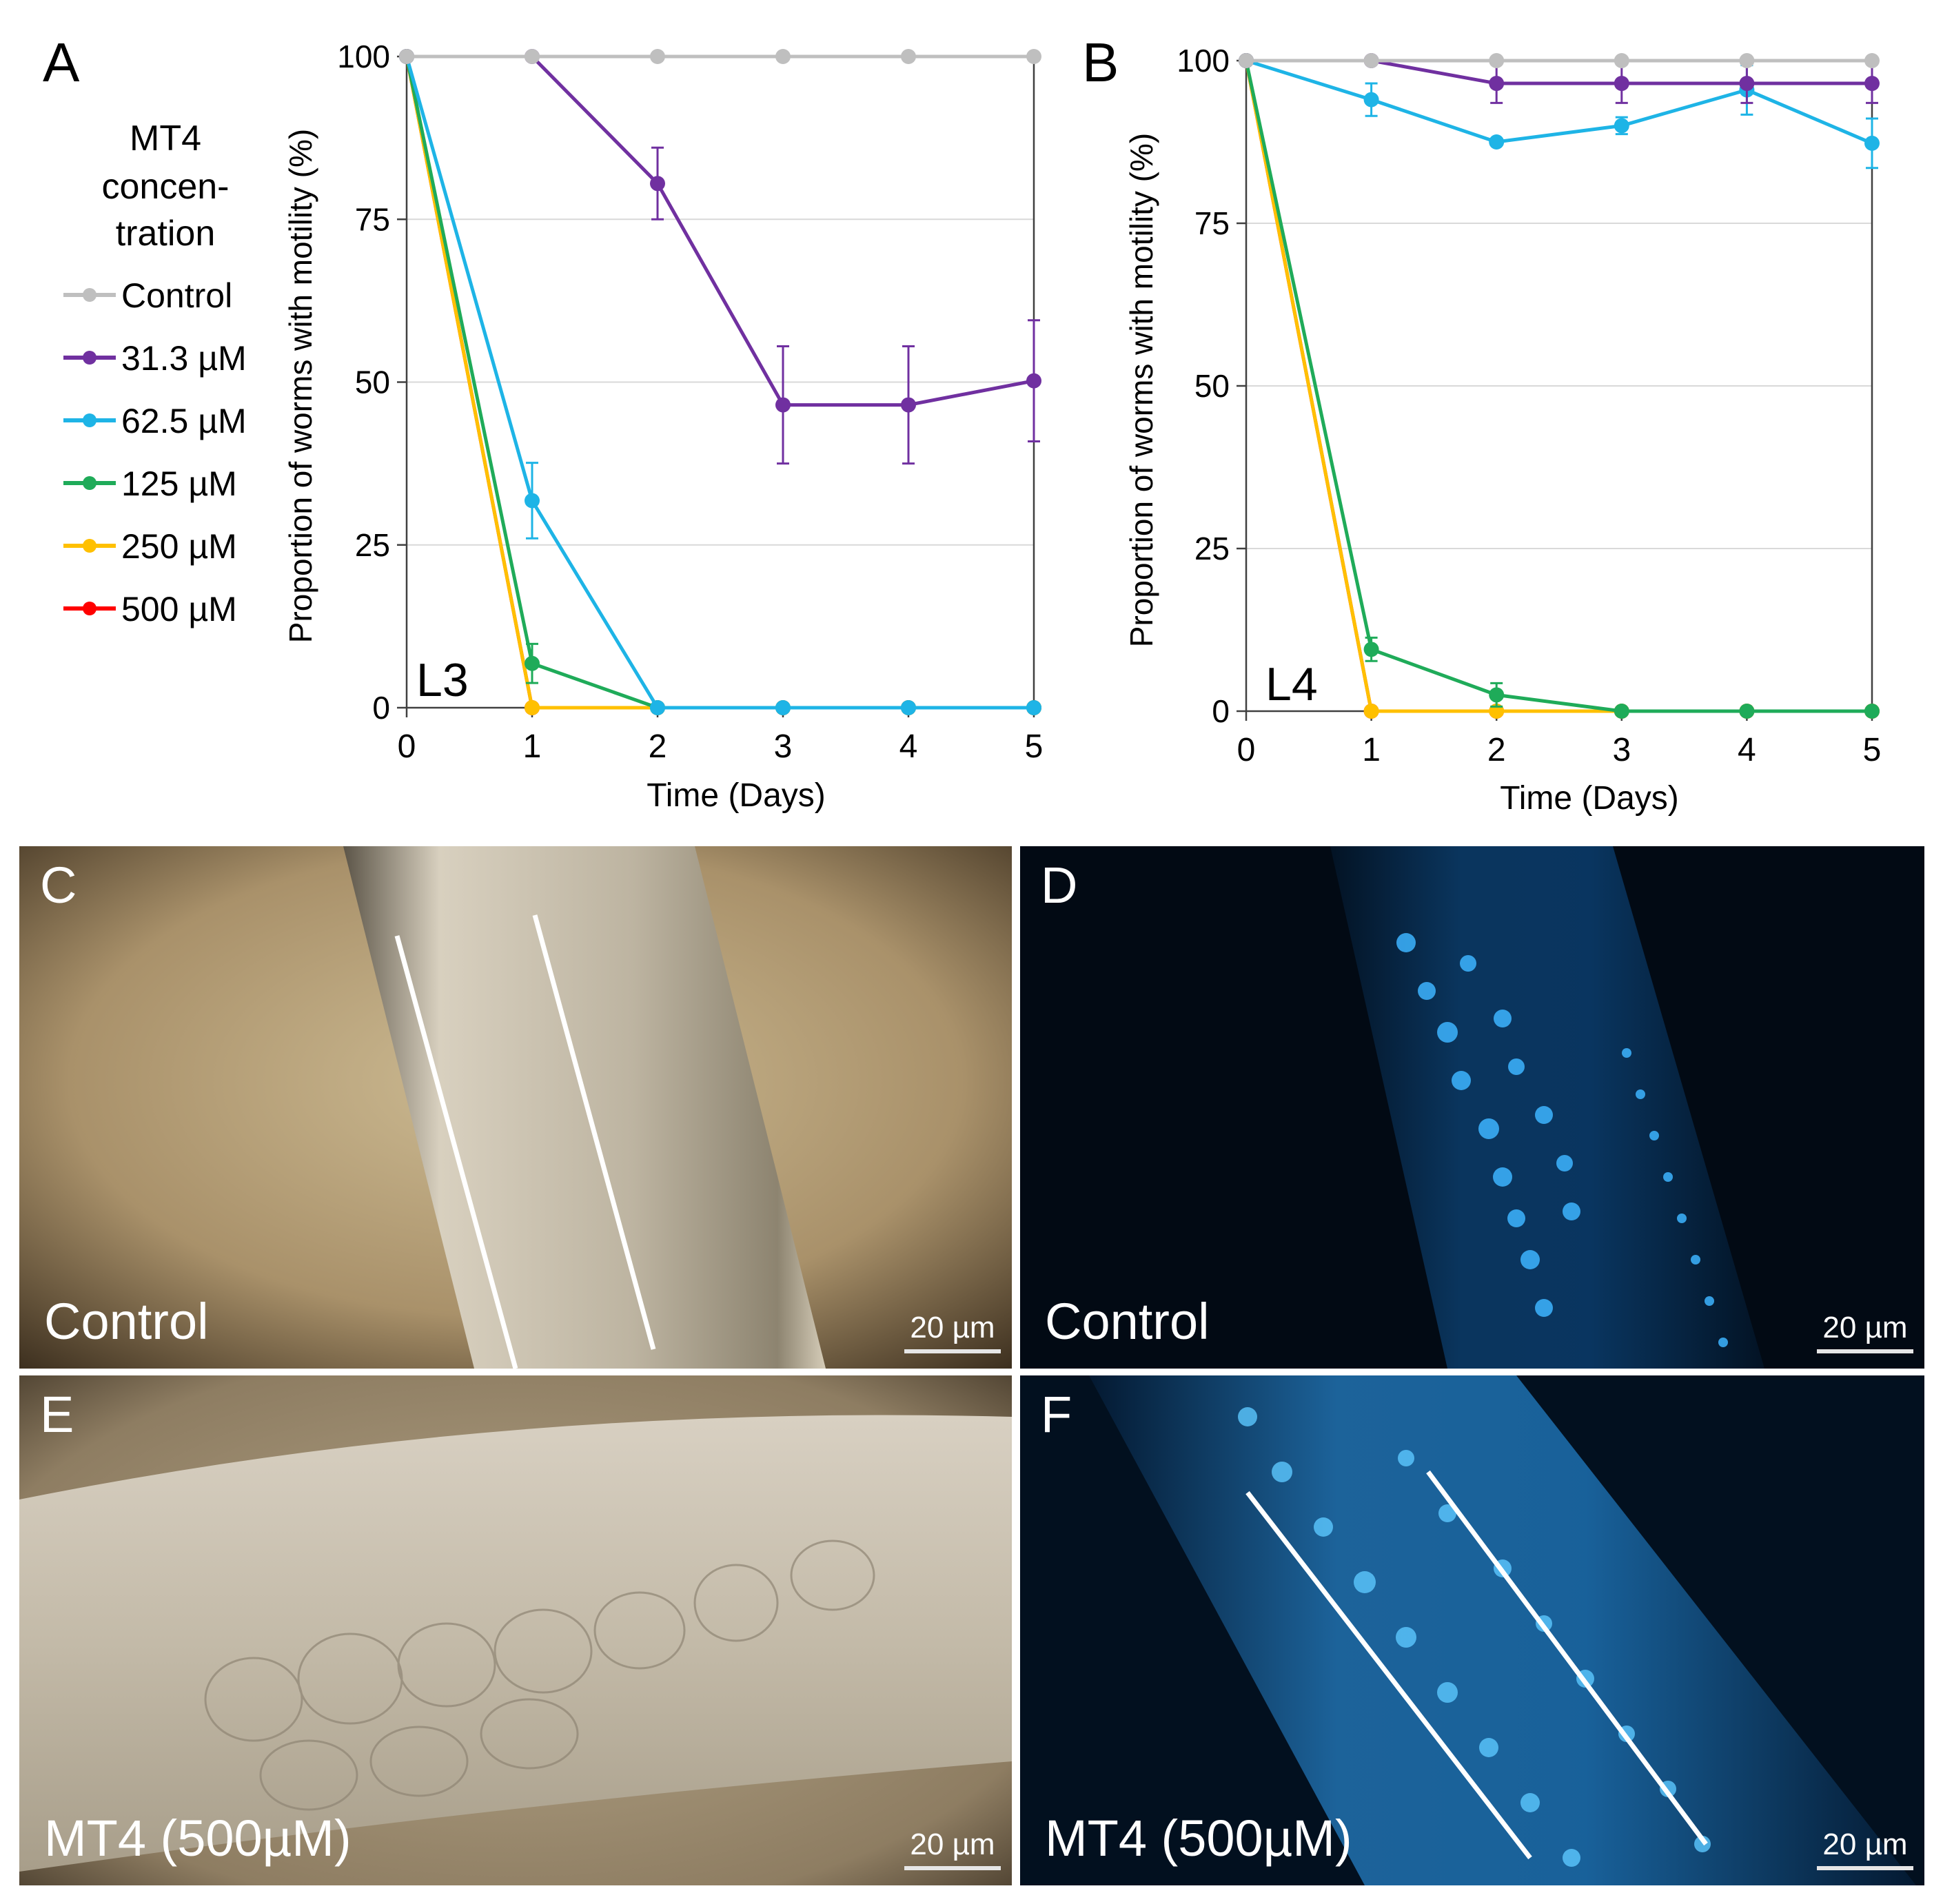 The height and width of the screenshot is (1904, 1943). What do you see at coordinates (1127, 1321) in the screenshot?
I see `micrograph-d-caption: Control` at bounding box center [1127, 1321].